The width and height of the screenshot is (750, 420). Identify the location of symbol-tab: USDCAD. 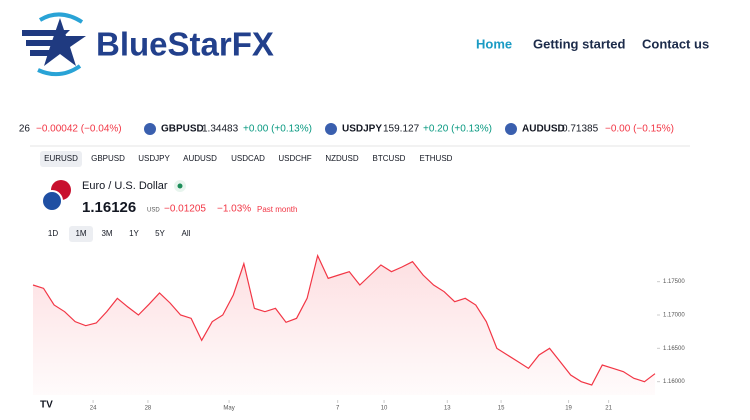
(248, 158).